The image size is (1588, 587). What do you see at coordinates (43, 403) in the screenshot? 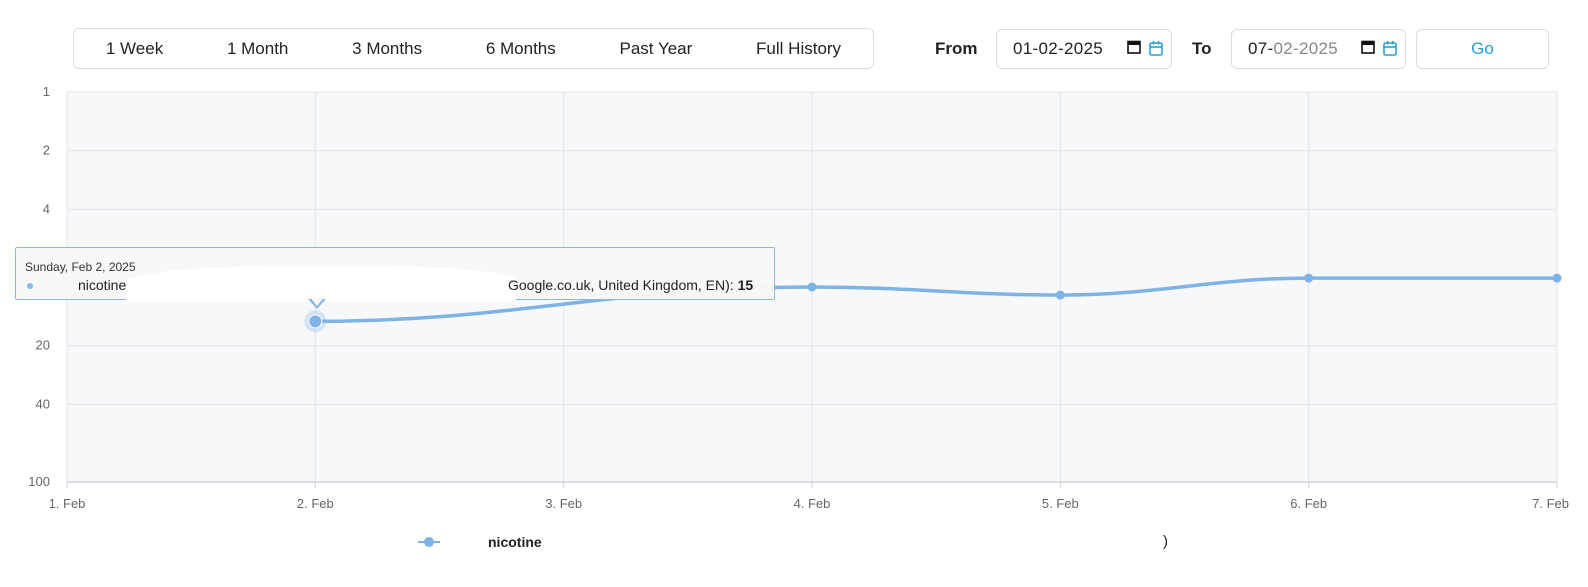
I see `y-tick-label: 40` at bounding box center [43, 403].